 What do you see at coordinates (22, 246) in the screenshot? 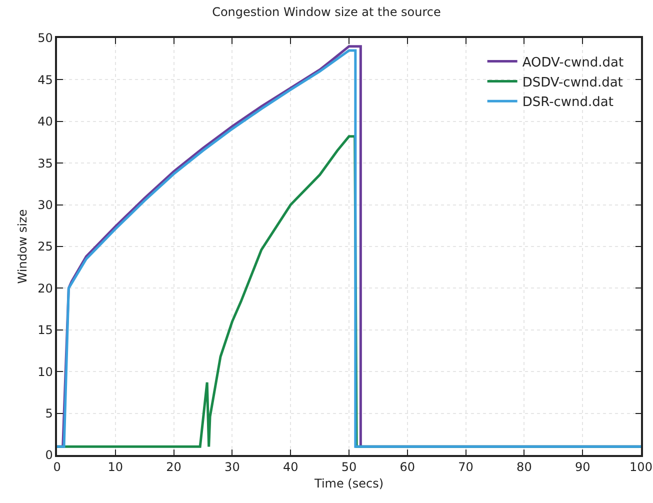
I see `y-axis-title: Window size` at bounding box center [22, 246].